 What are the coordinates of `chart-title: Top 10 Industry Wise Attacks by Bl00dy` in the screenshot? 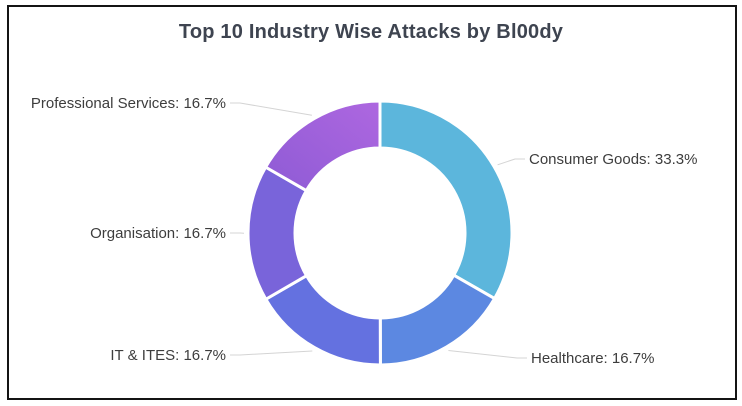 It's located at (371, 32).